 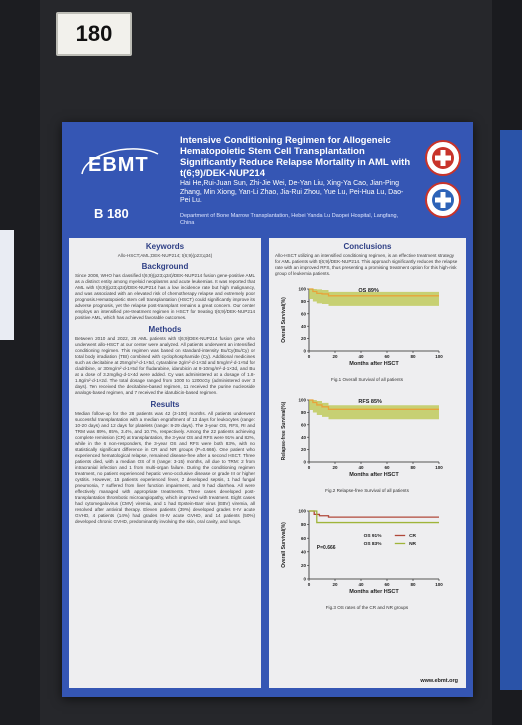 What do you see at coordinates (367, 607) in the screenshot?
I see `figure-caption: Fig.3 OS rates of the CR and NR groups` at bounding box center [367, 607].